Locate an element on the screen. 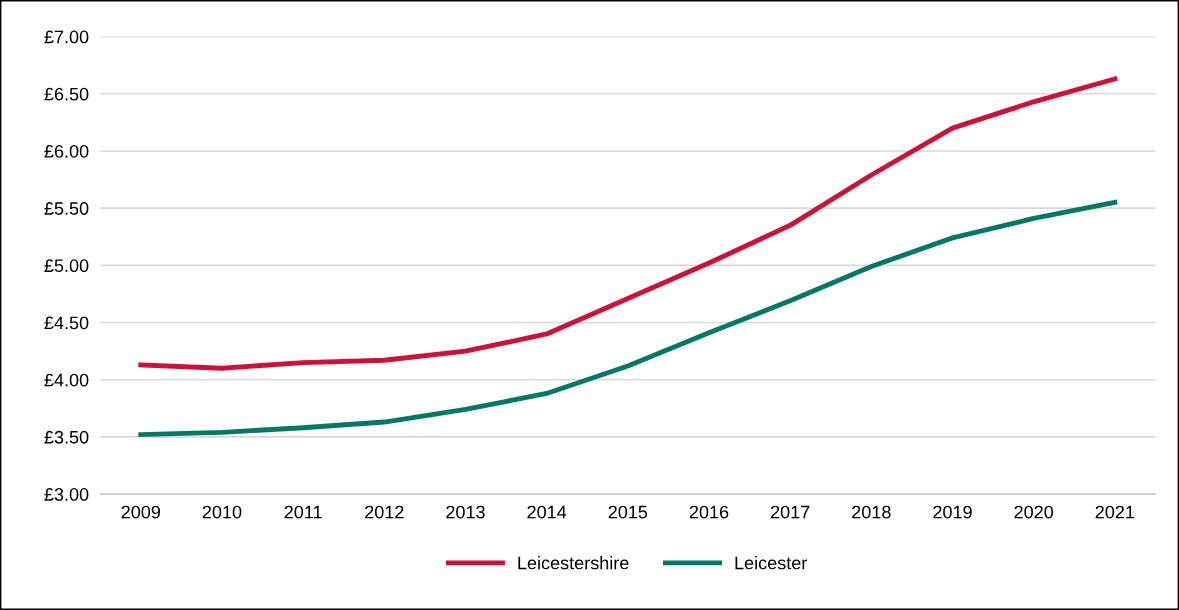 This screenshot has width=1179, height=610. x-tick-label: 2012 is located at coordinates (384, 512).